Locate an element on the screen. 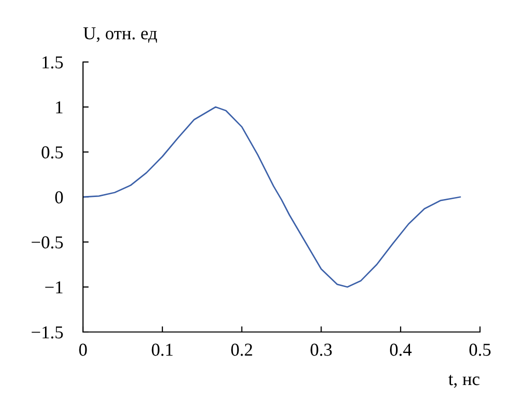  y-tick-label: 1.5 is located at coordinates (52, 62).